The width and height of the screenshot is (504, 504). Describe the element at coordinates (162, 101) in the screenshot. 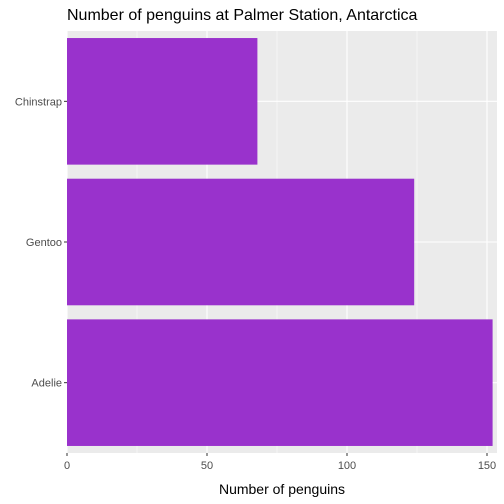

I see `bar-chinstrap` at that location.